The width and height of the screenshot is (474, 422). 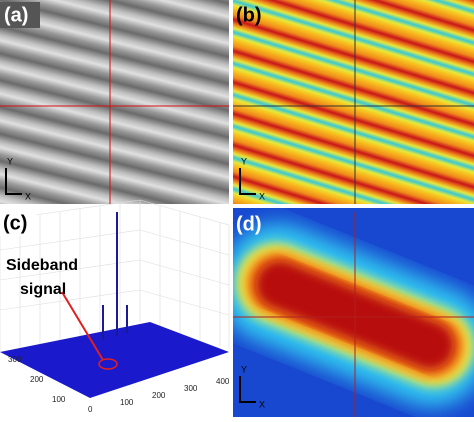 What do you see at coordinates (82, 326) in the screenshot?
I see `pointer` at bounding box center [82, 326].